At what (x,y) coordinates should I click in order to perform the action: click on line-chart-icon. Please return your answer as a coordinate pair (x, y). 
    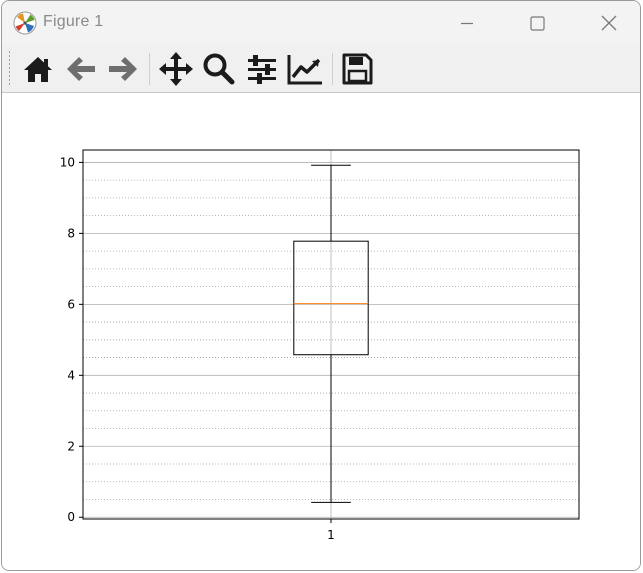
    Looking at the image, I should click on (304, 70).